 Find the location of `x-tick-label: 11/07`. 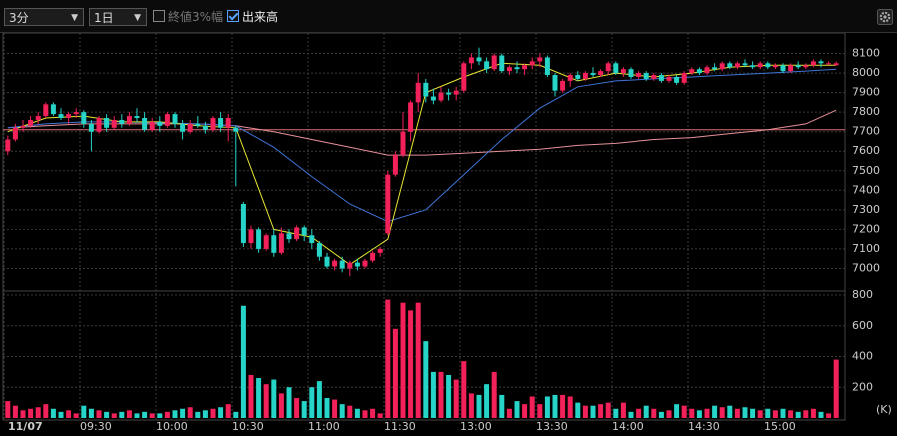

x-tick-label: 11/07 is located at coordinates (25, 426).